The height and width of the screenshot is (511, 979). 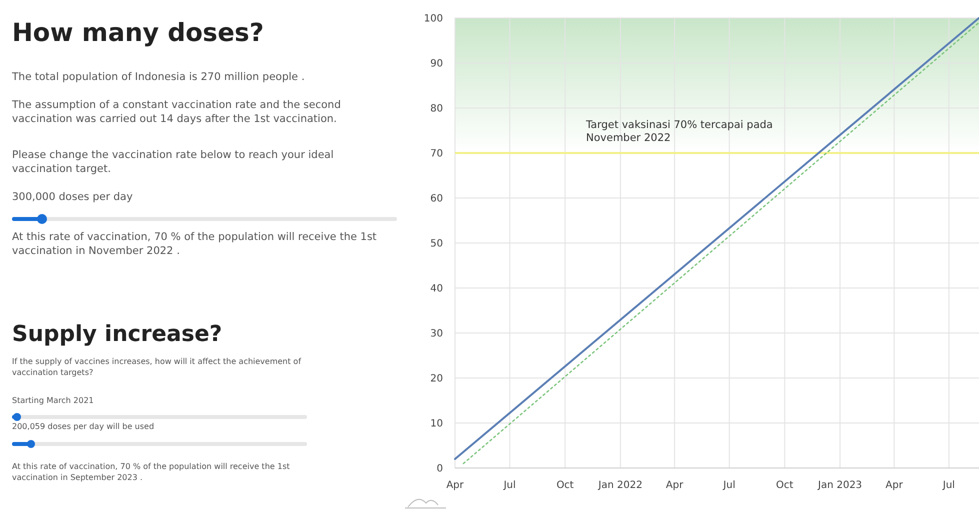 I want to click on text: 200,059 doses per day will be used, so click(x=84, y=427).